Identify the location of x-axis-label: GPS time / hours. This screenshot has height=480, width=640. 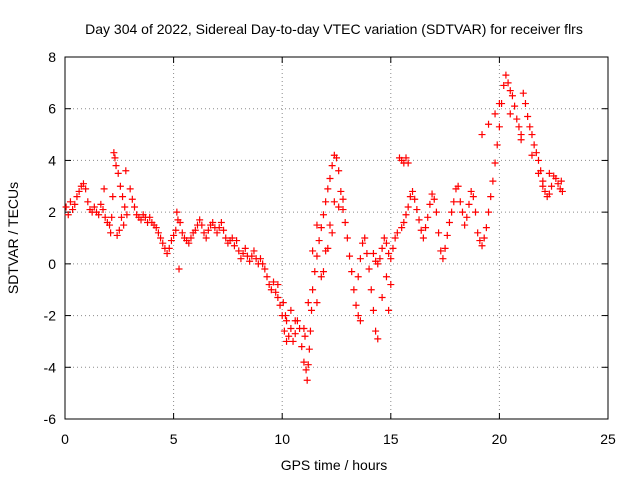
(334, 465).